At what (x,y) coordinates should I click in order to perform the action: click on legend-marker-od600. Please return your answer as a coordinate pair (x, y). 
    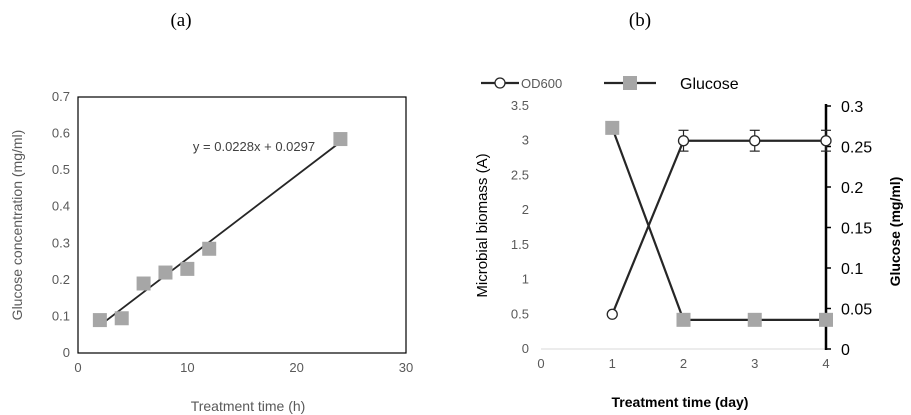
    Looking at the image, I should click on (500, 83).